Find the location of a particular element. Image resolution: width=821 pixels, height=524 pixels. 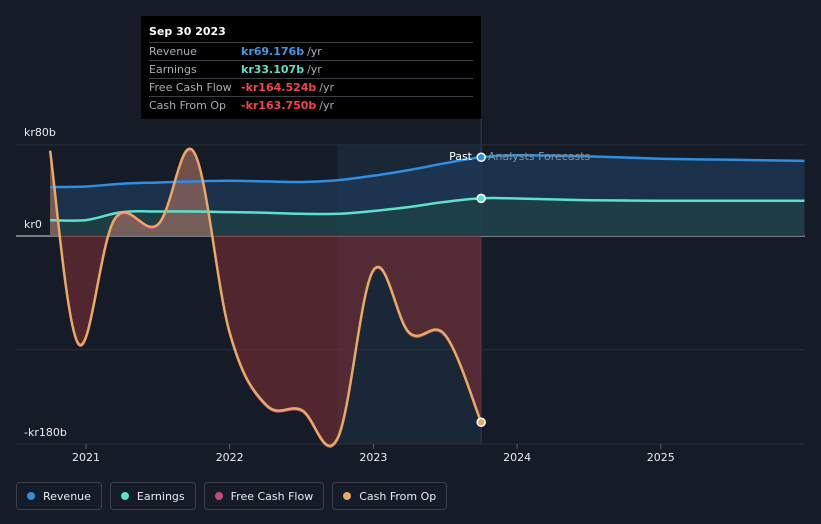

legend-item-revenue: Revenue is located at coordinates (59, 496).